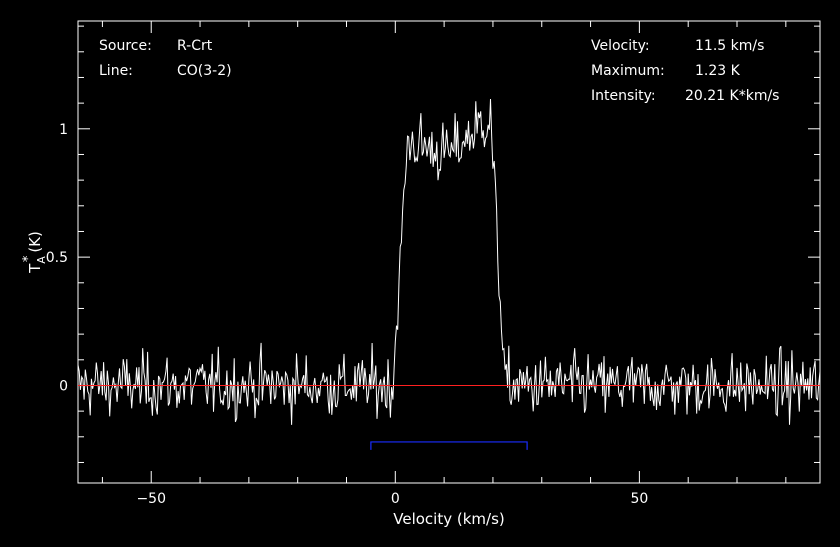  Describe the element at coordinates (116, 71) in the screenshot. I see `line-label: Line:` at that location.